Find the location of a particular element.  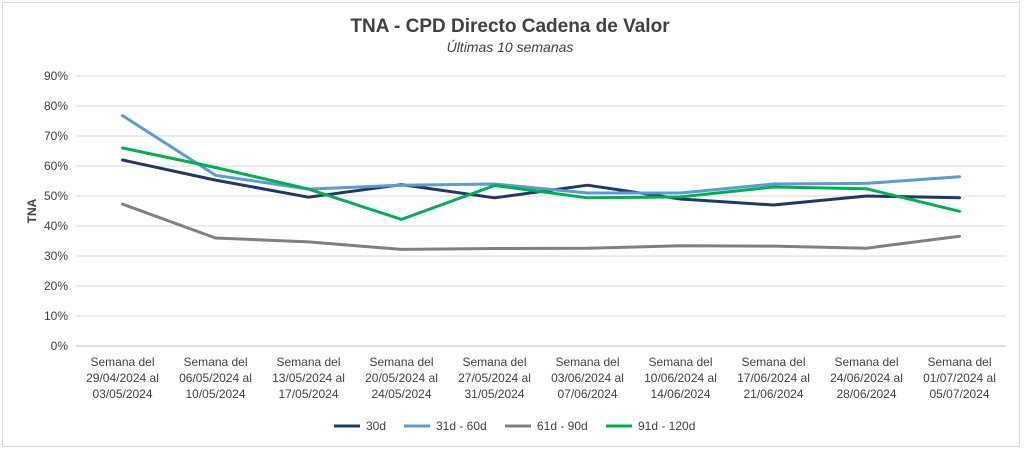

series-line-31d-60d is located at coordinates (541, 154).